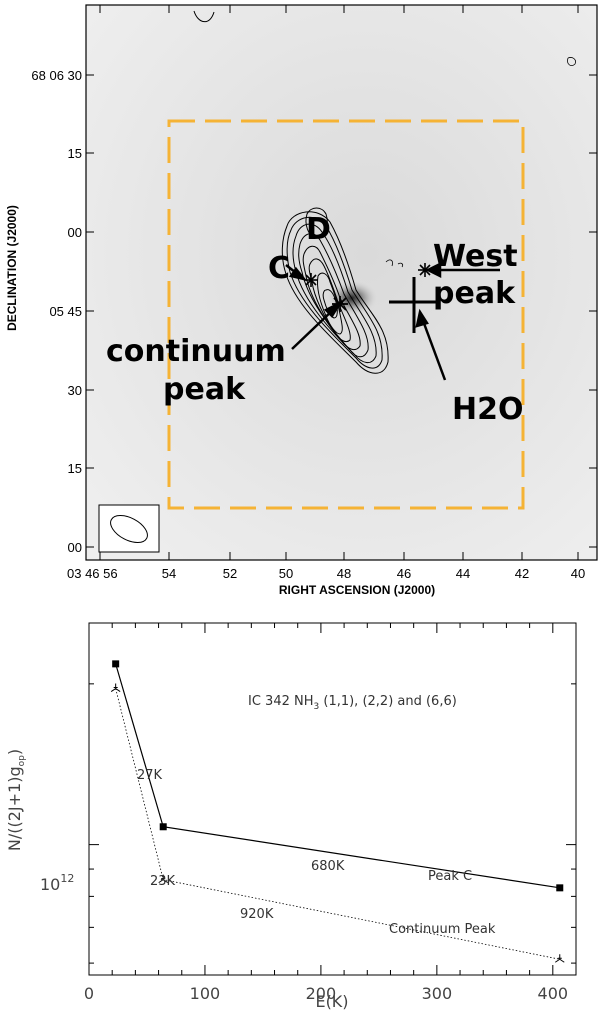 This screenshot has width=600, height=1013. What do you see at coordinates (413, 305) in the screenshot?
I see `h2o-cross` at bounding box center [413, 305].